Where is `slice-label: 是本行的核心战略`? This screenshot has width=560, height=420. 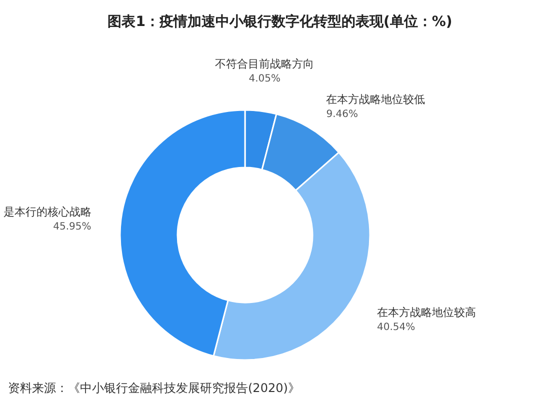
slice-label: 是本行的核心战略 is located at coordinates (47, 211).